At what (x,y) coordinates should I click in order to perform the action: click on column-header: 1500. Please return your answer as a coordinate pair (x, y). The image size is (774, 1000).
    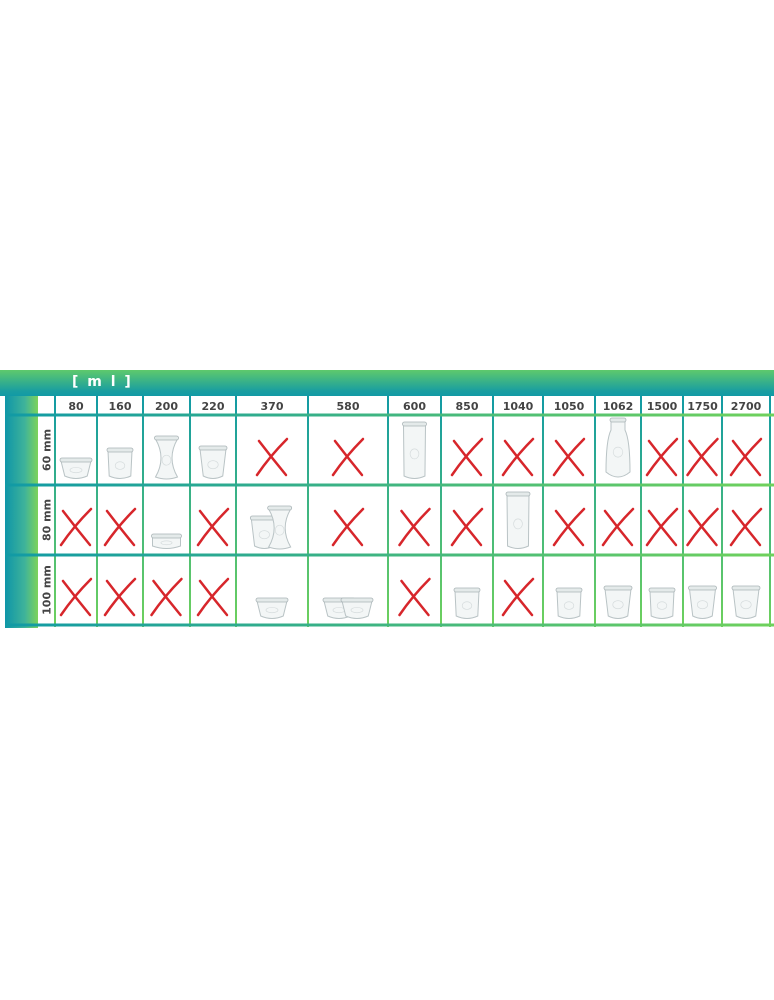
    Looking at the image, I should click on (662, 406).